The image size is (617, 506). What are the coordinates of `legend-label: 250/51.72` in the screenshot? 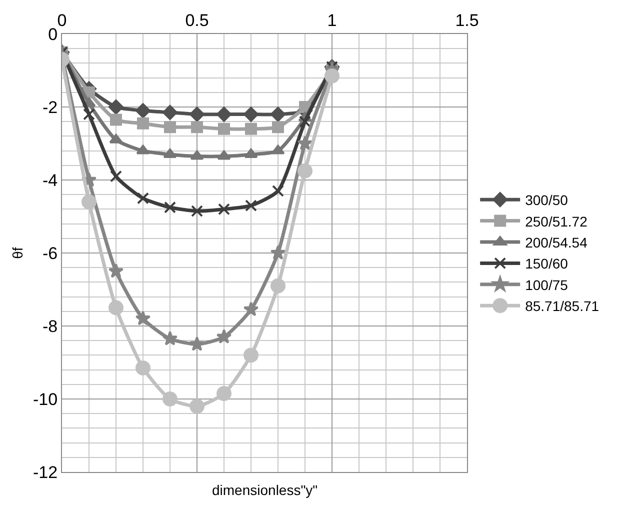 It's located at (556, 221).